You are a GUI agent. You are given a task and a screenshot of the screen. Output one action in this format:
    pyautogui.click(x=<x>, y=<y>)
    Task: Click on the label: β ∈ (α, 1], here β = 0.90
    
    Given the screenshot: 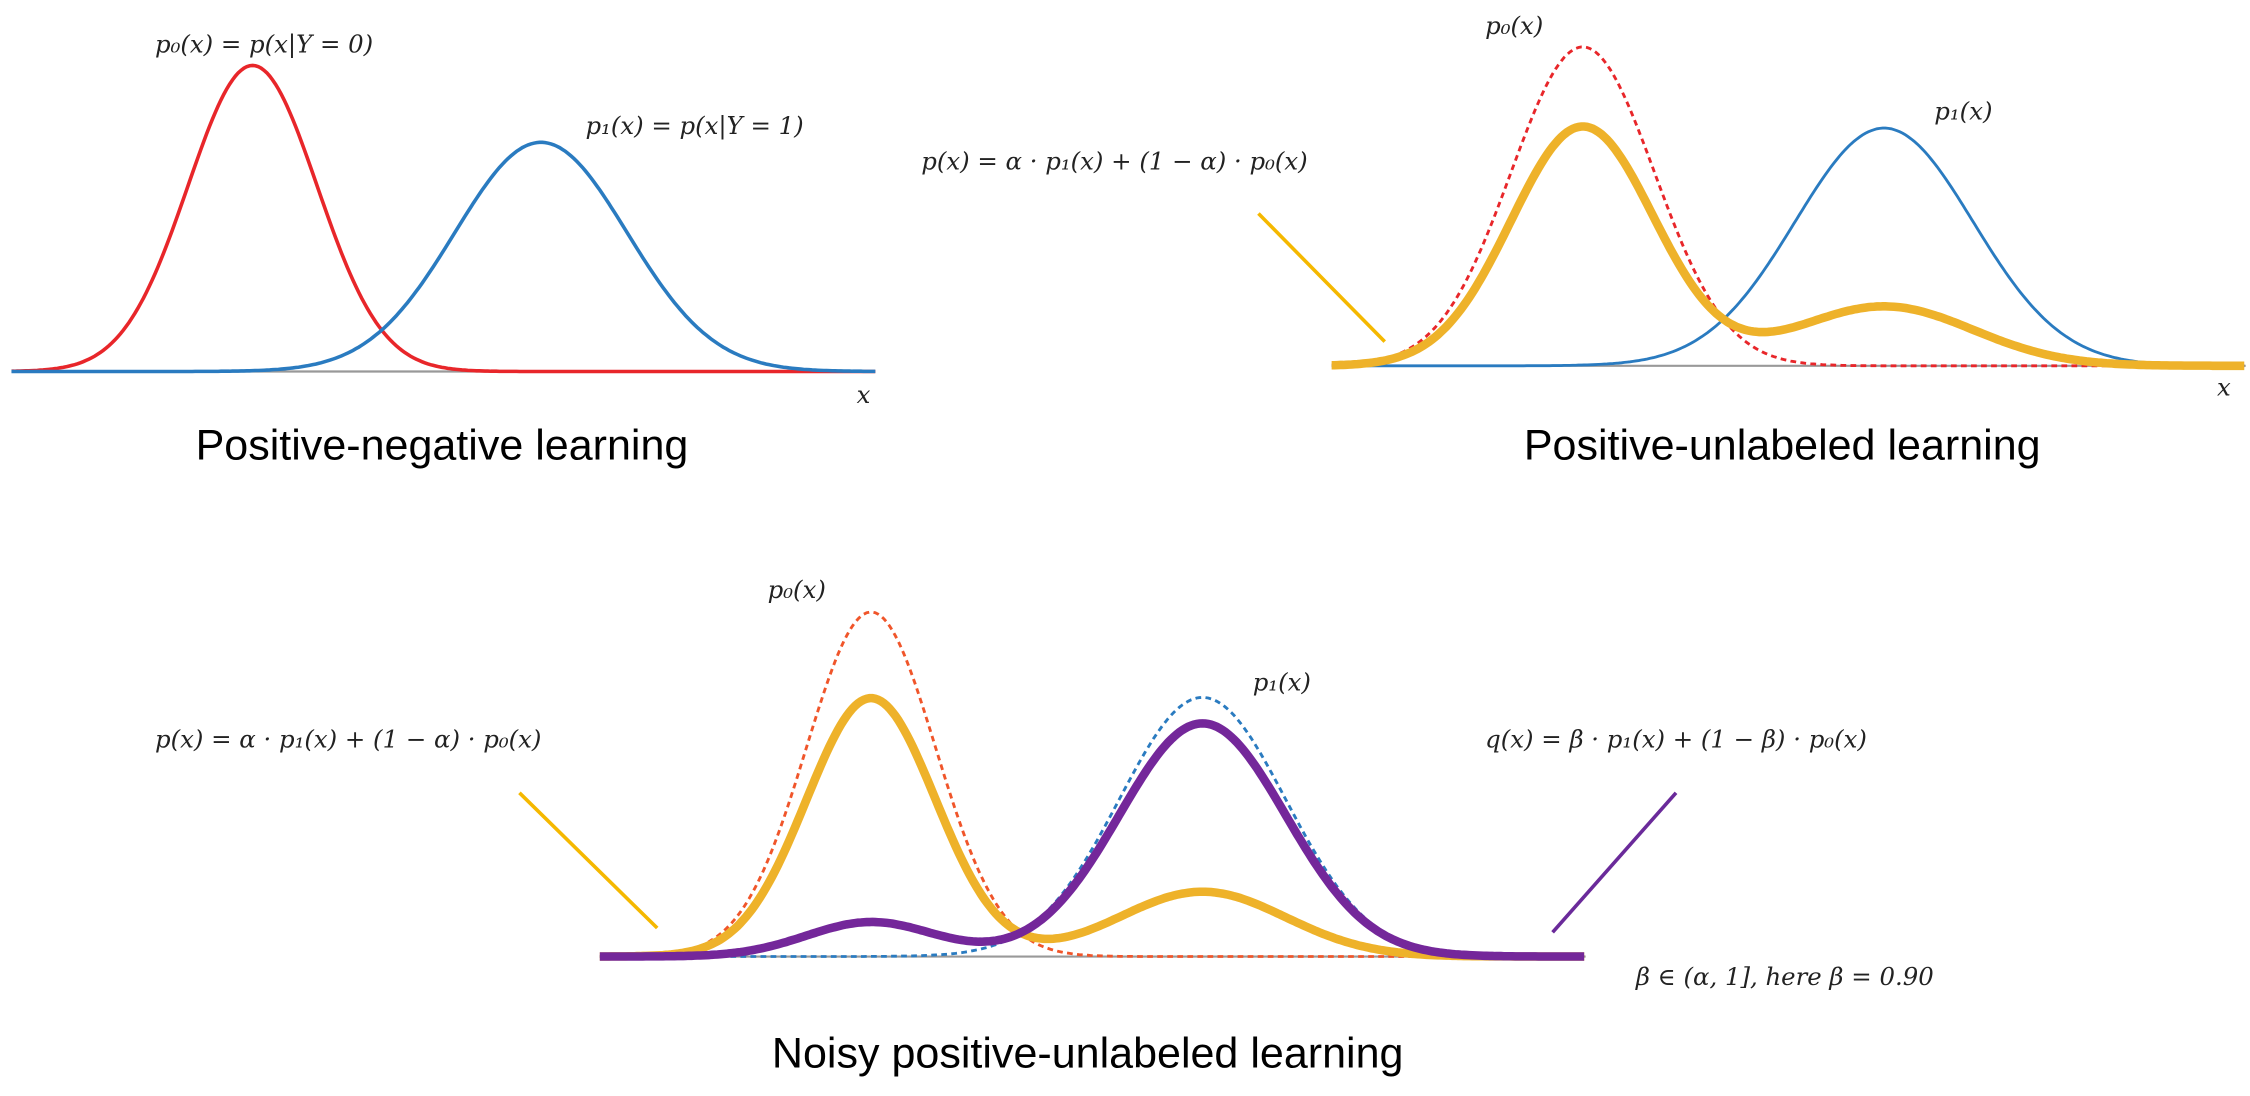 What is the action you would take?
    pyautogui.click(x=1784, y=976)
    